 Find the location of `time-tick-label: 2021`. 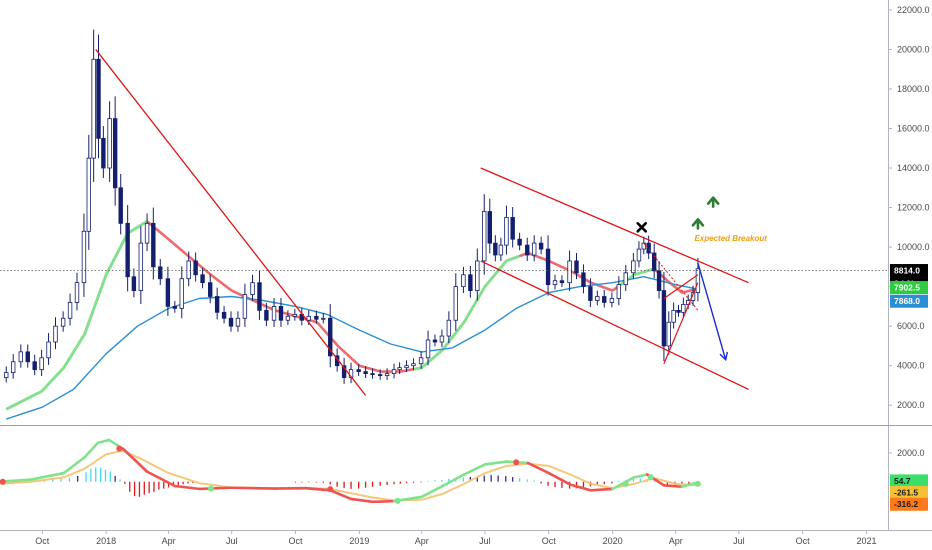

time-tick-label: 2021 is located at coordinates (866, 541).